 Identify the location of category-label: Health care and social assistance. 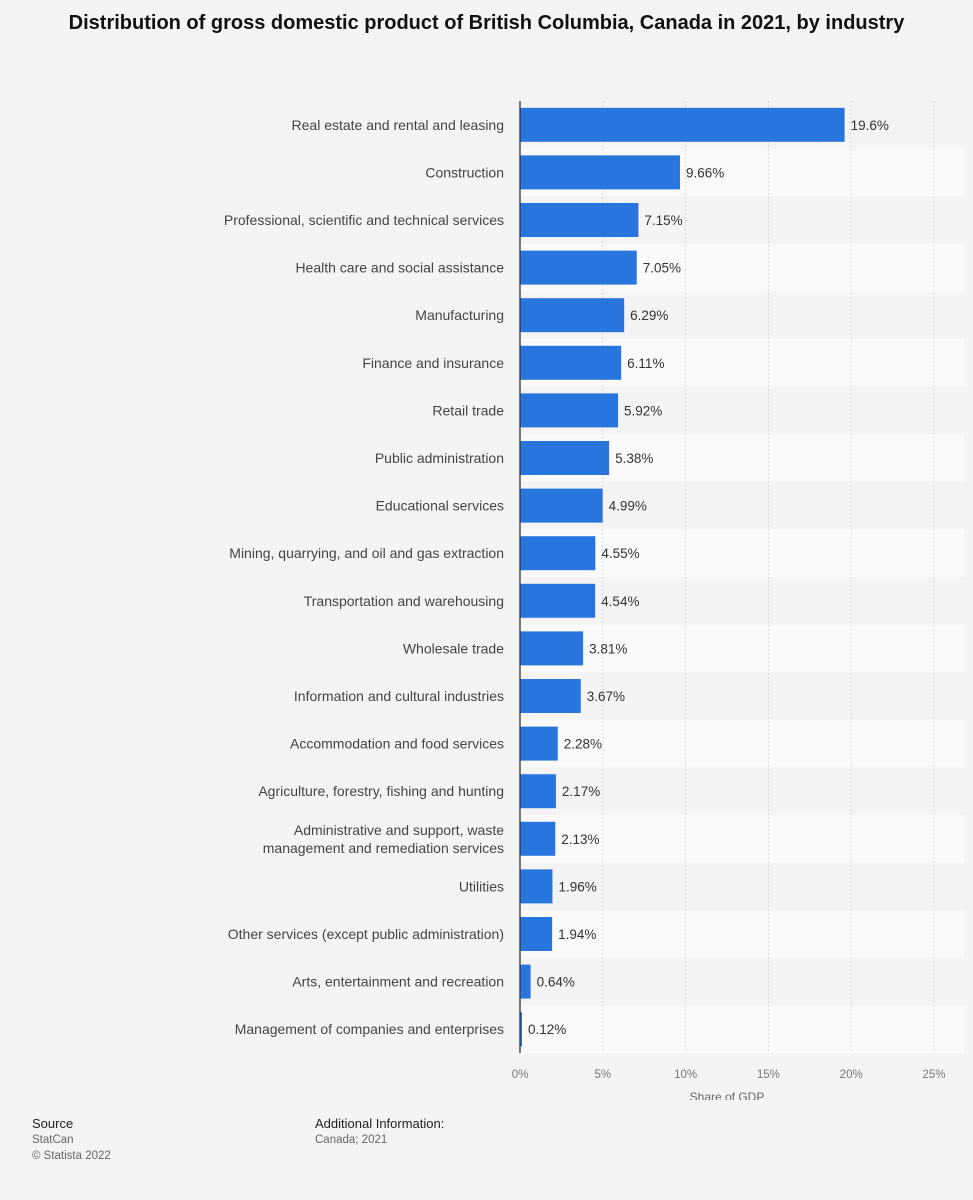
(399, 268).